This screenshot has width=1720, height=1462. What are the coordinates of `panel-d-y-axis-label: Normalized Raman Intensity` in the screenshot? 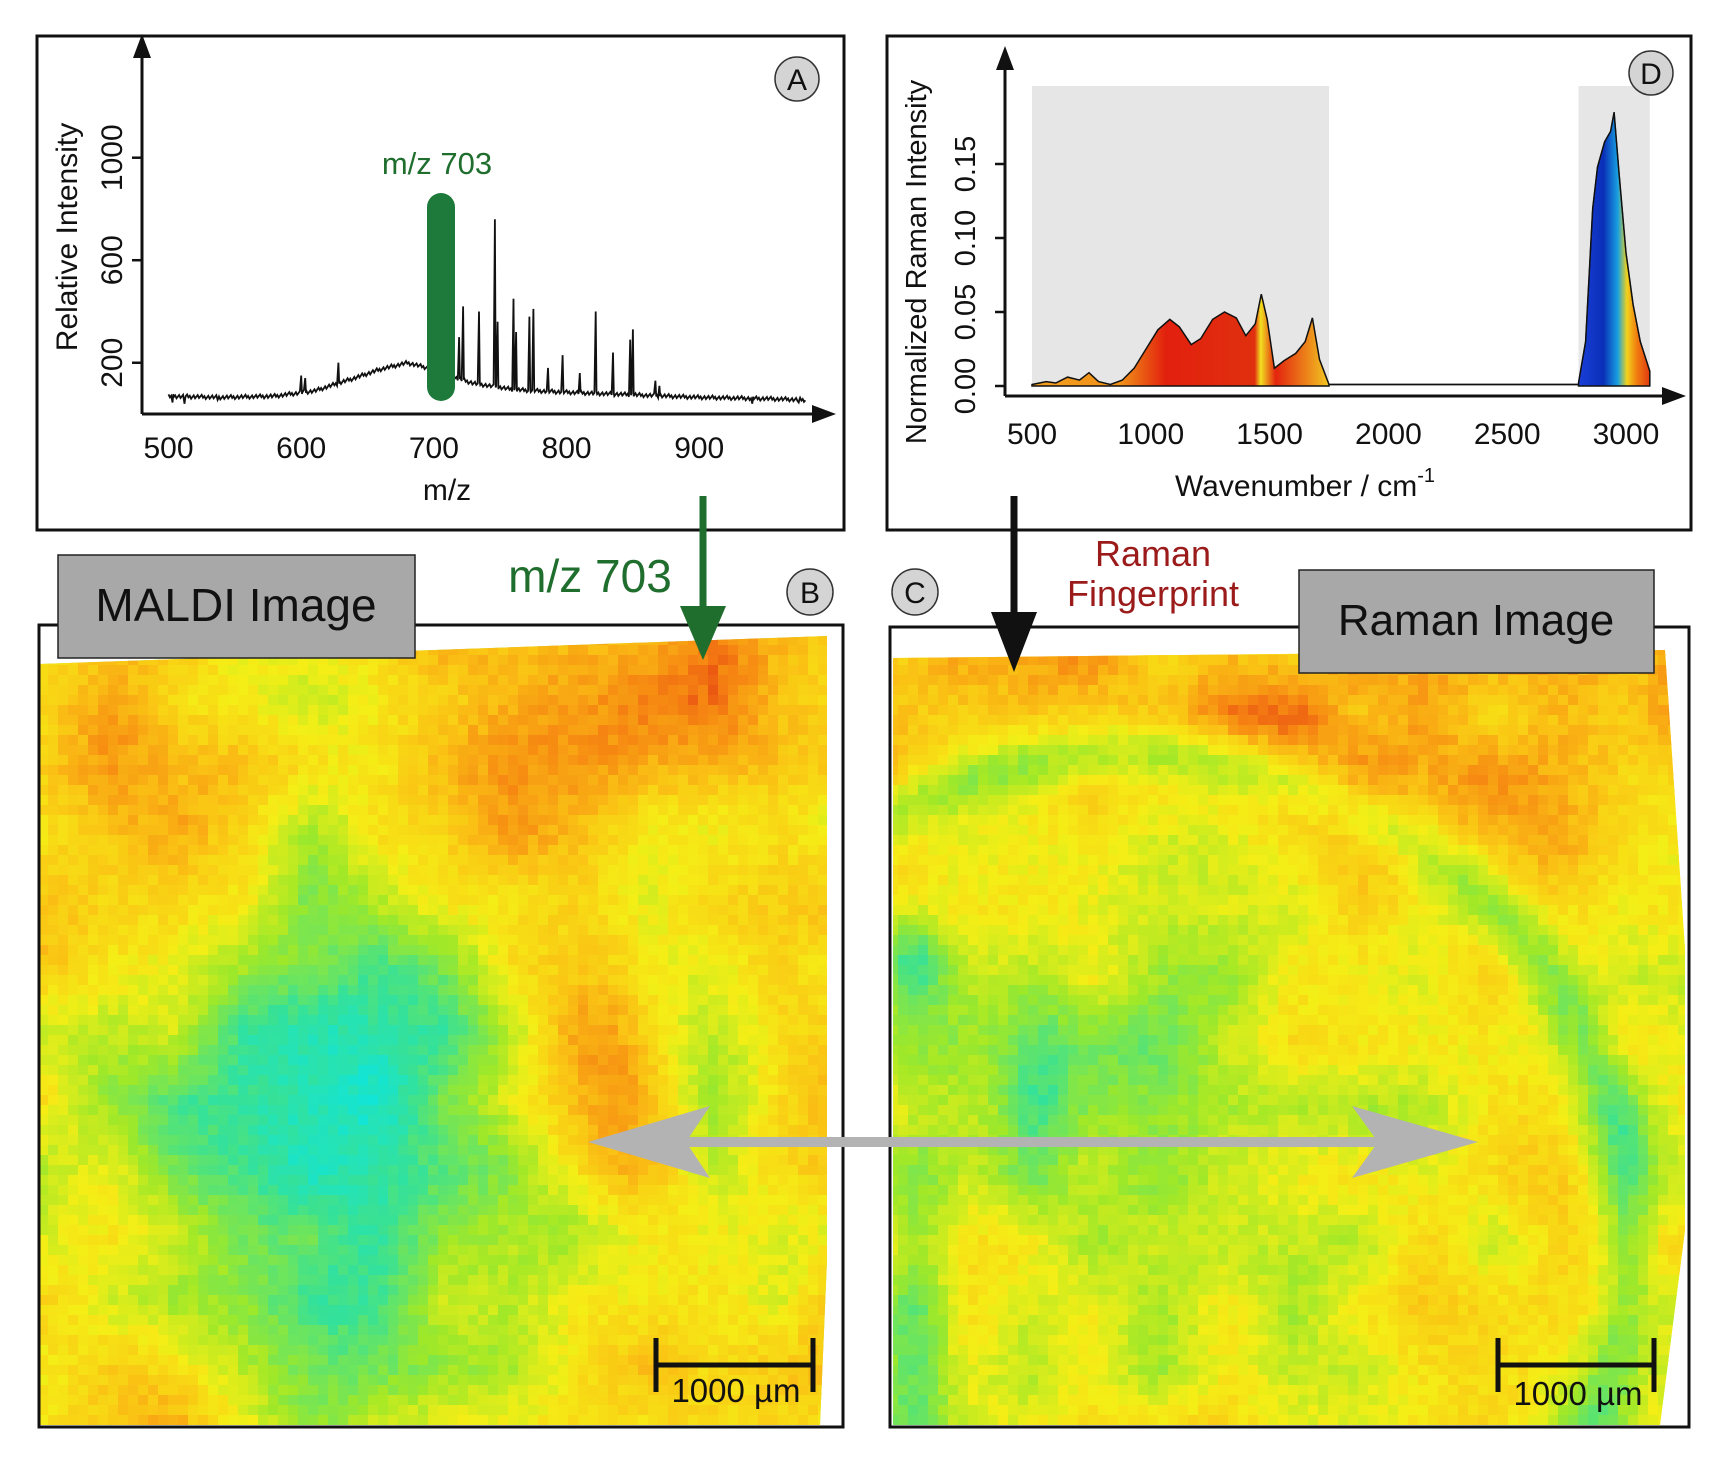 It's located at (917, 261).